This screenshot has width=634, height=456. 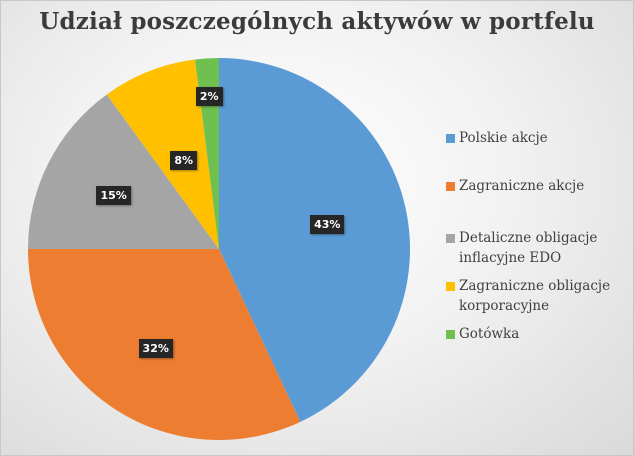 What do you see at coordinates (155, 349) in the screenshot?
I see `data-label: 32%` at bounding box center [155, 349].